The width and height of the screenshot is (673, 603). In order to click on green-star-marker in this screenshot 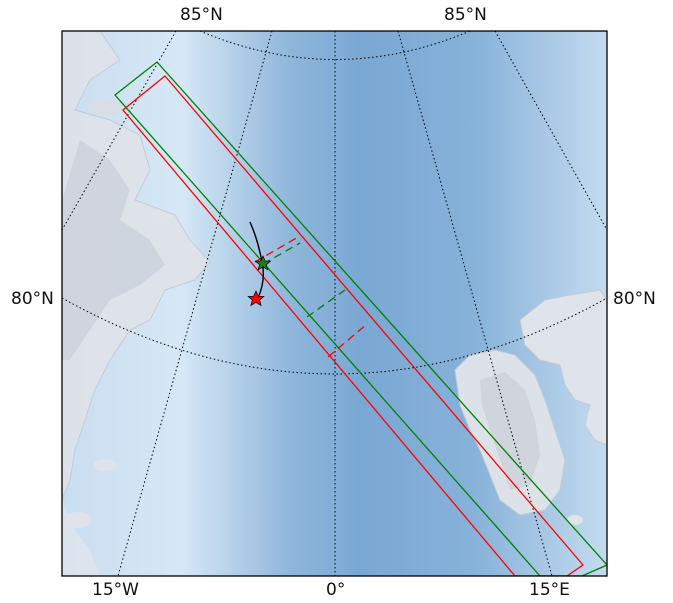, I will do `click(263, 263)`.